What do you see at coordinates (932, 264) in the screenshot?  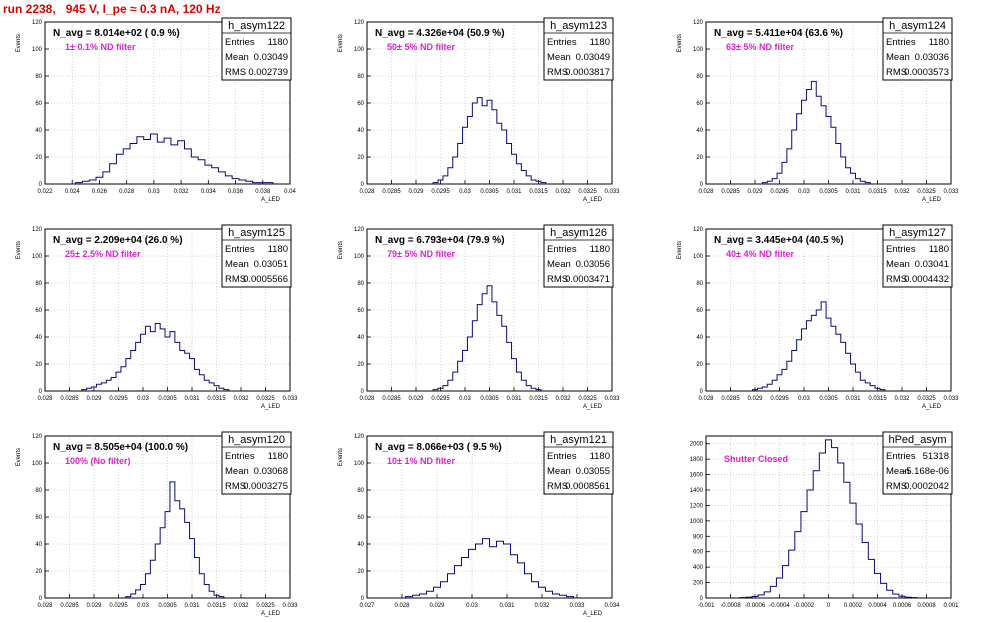 I see `stat-value: 0.03041` at bounding box center [932, 264].